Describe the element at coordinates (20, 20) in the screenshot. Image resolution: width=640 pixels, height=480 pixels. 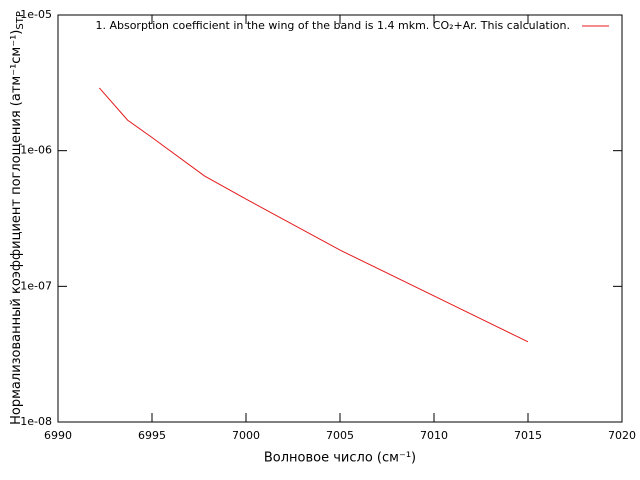
I see `y-axis-label-sub: STP` at that location.